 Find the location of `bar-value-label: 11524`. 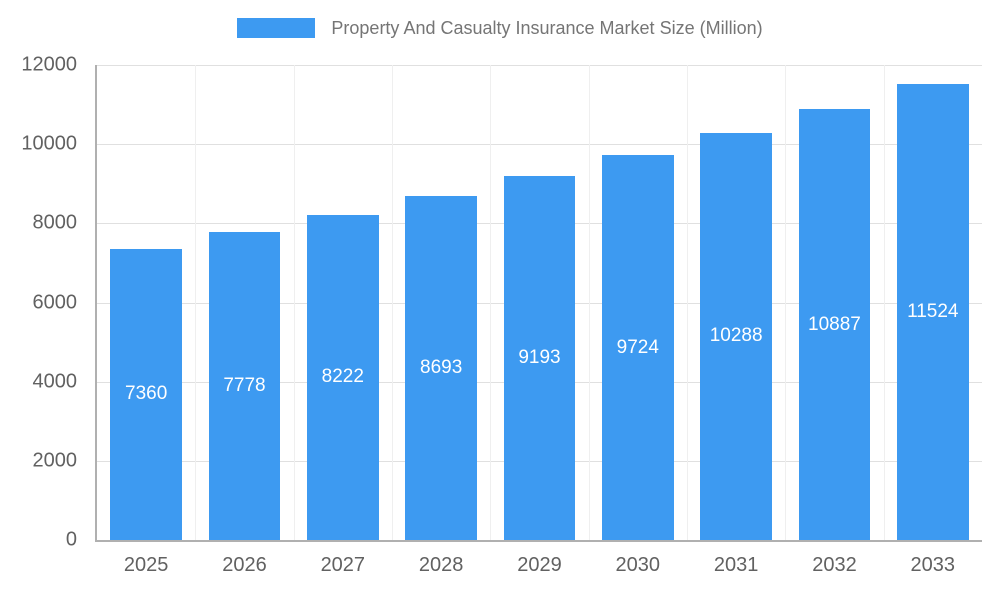

bar-value-label: 11524 is located at coordinates (933, 311).